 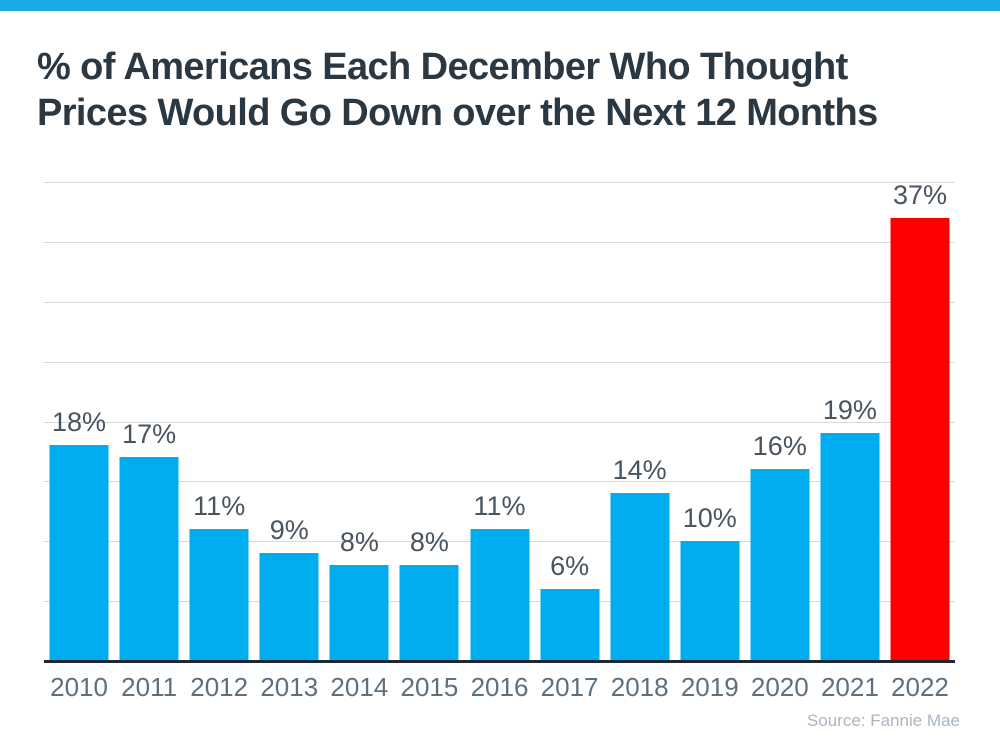 What do you see at coordinates (442, 67) in the screenshot?
I see `page-title-line1: % of Americans Each December Who Thought` at bounding box center [442, 67].